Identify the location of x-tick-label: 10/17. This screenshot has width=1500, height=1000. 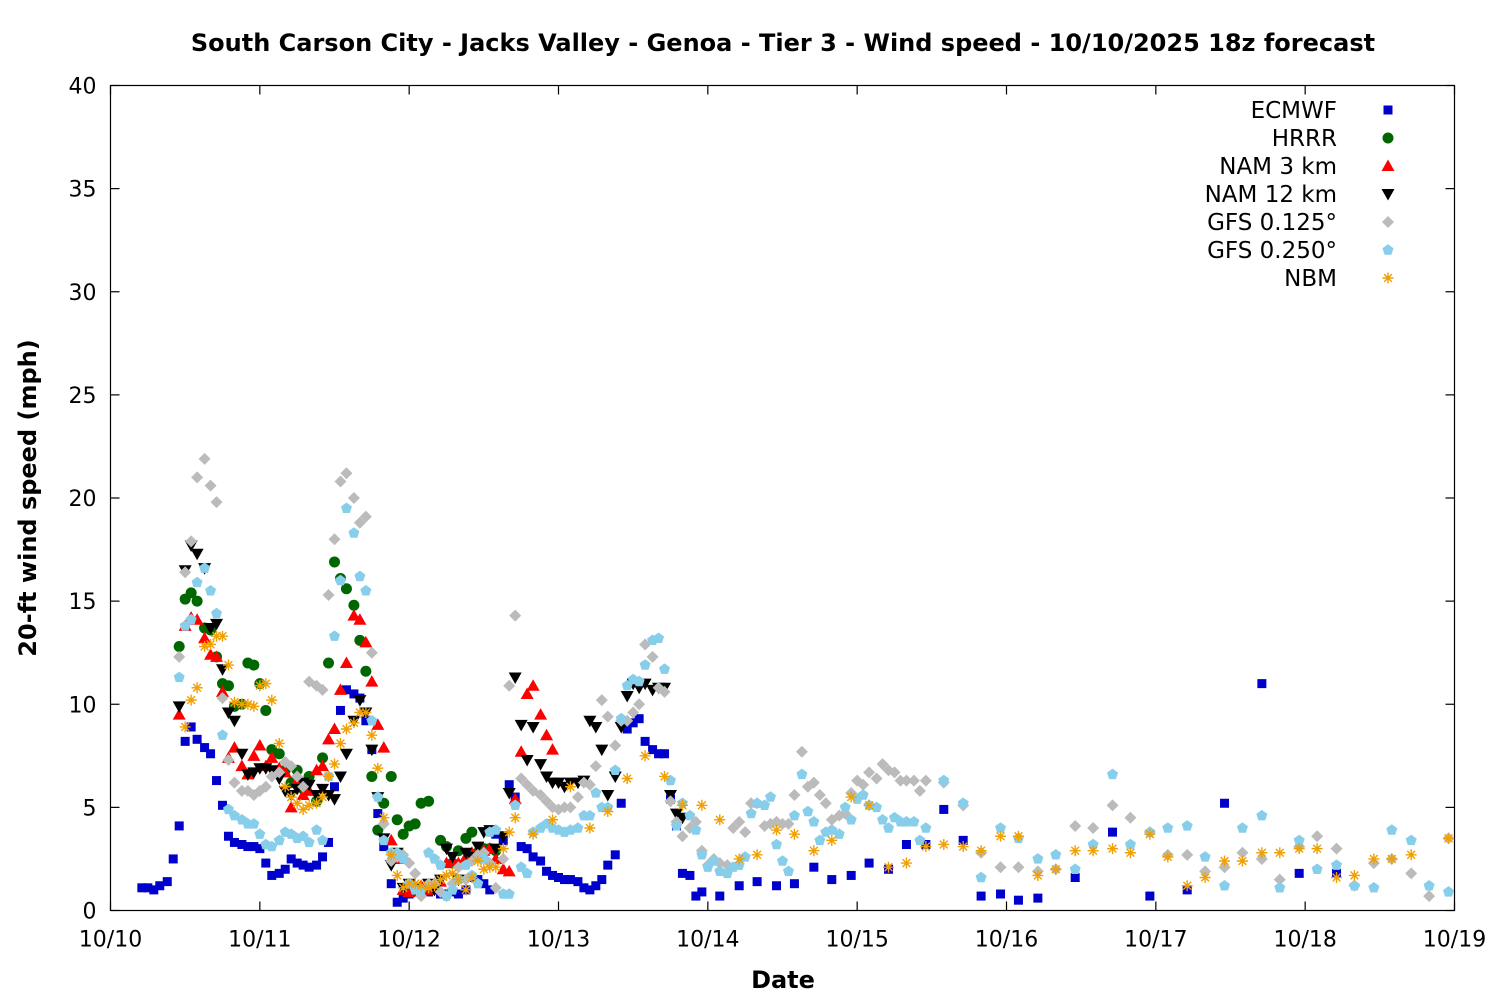
(1155, 940).